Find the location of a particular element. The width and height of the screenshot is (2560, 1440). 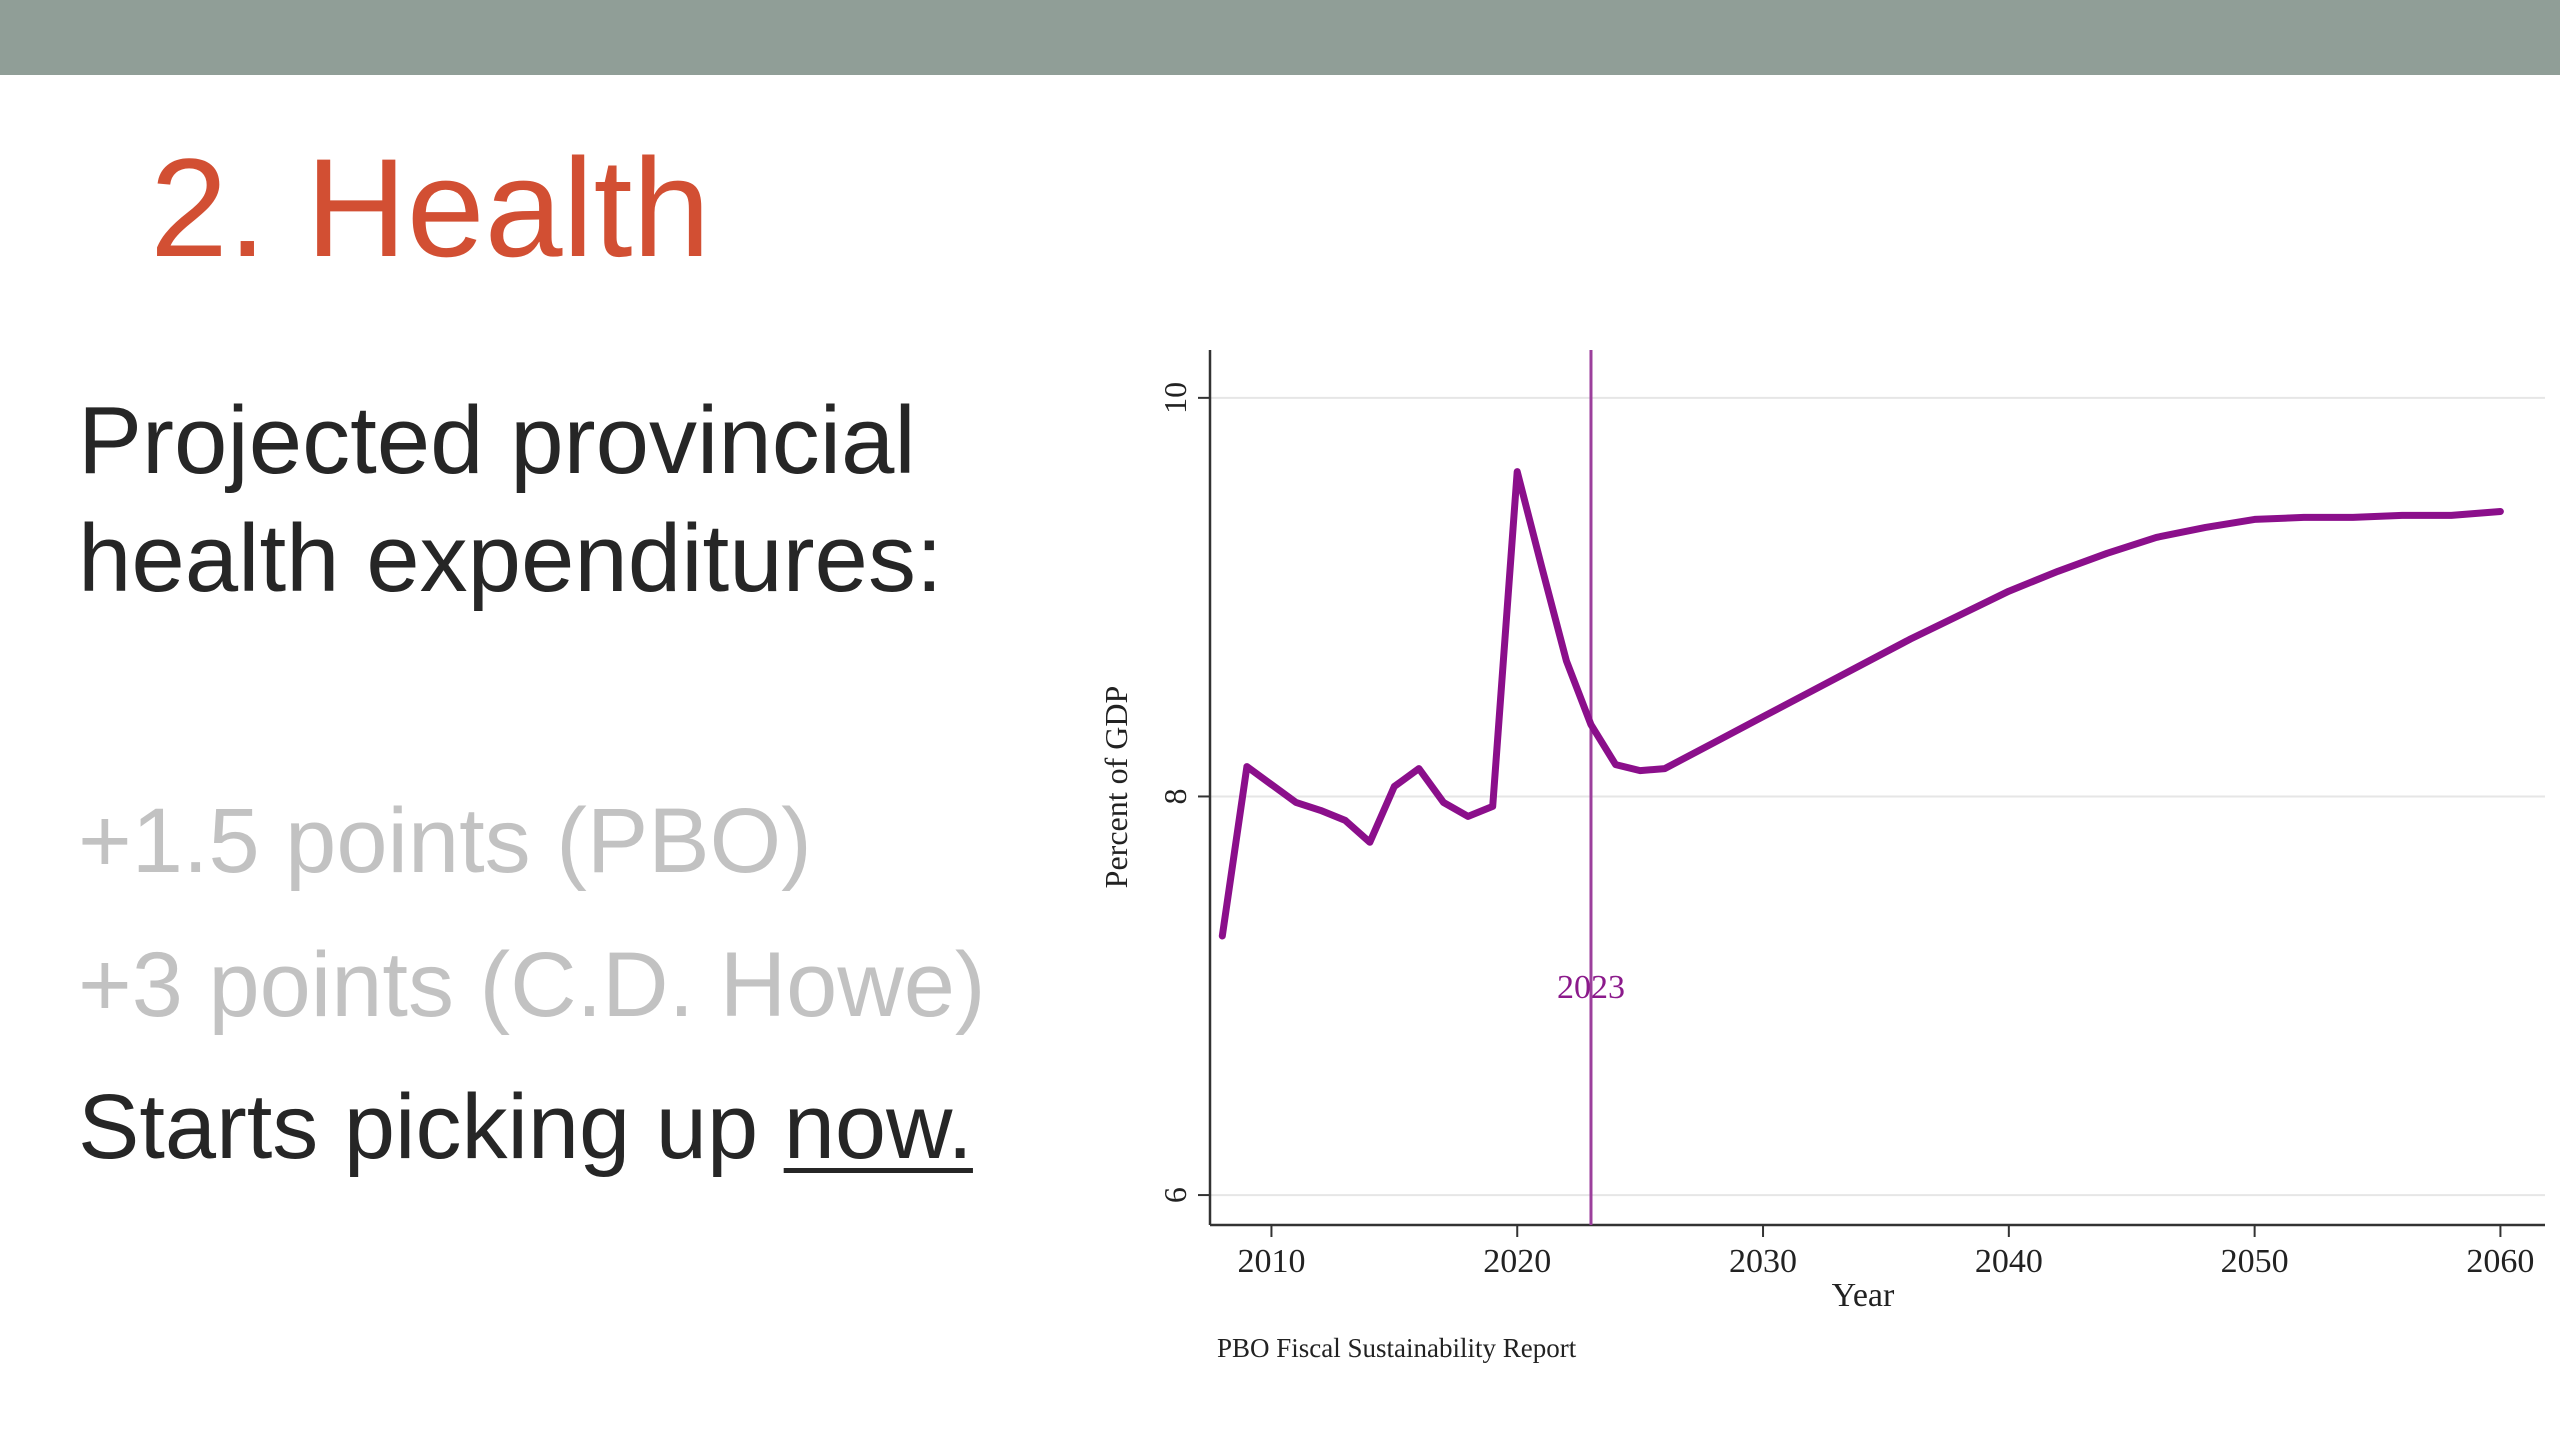

x-tick-label-2030: 2030 is located at coordinates (1763, 1261).